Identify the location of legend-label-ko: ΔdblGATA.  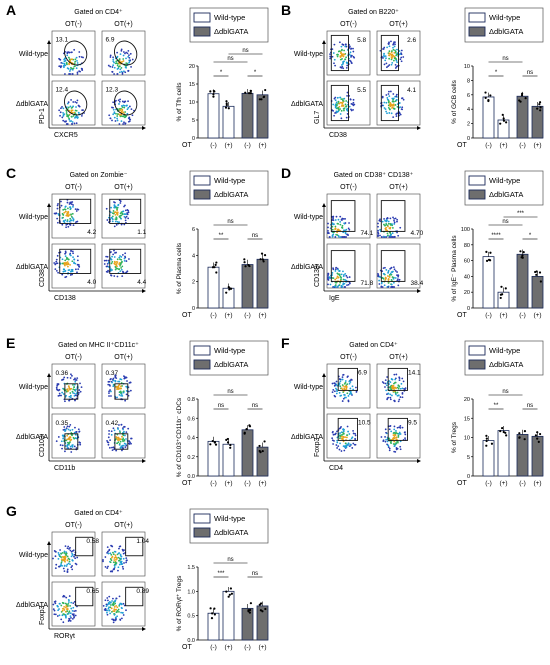
(506, 194).